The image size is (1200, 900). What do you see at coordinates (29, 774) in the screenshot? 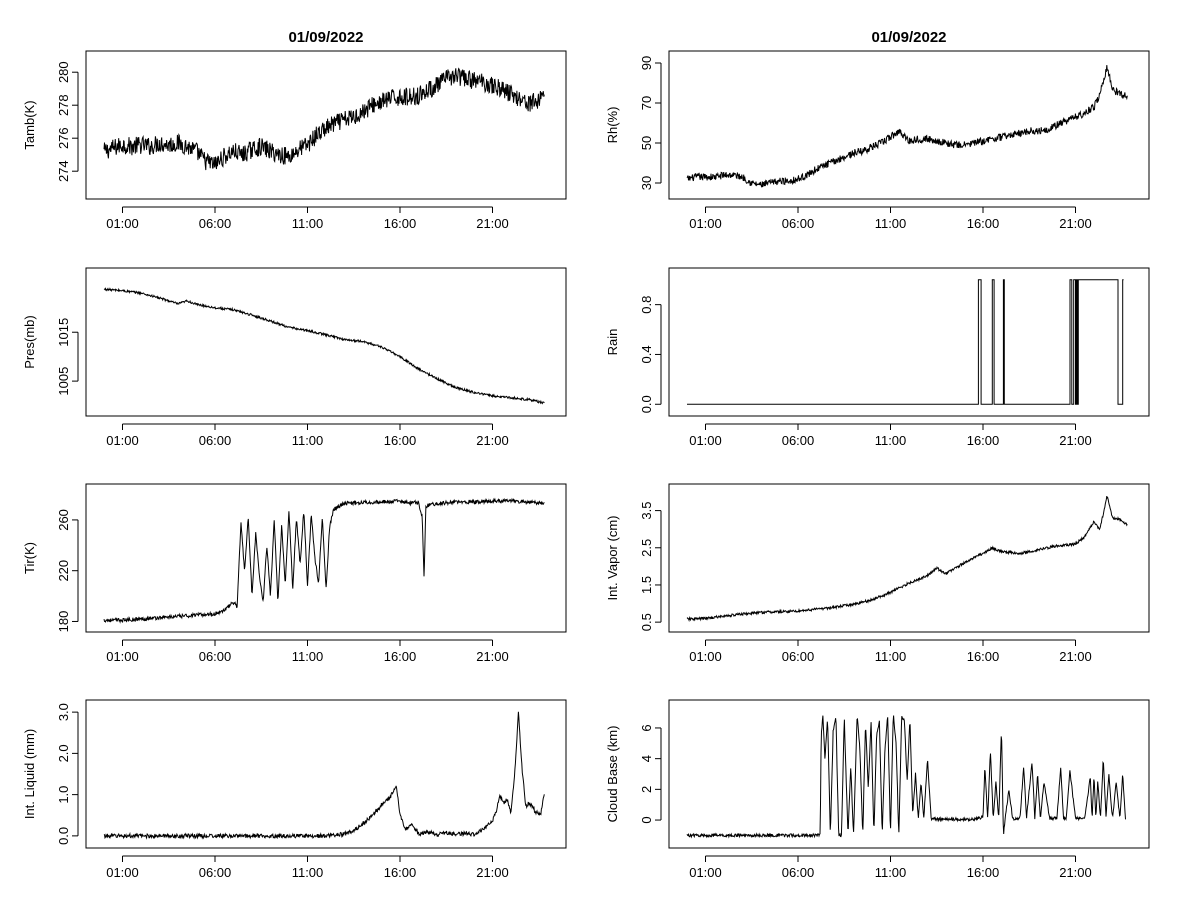
I see `y-axis-label: Int. Liquid (mm)` at bounding box center [29, 774].